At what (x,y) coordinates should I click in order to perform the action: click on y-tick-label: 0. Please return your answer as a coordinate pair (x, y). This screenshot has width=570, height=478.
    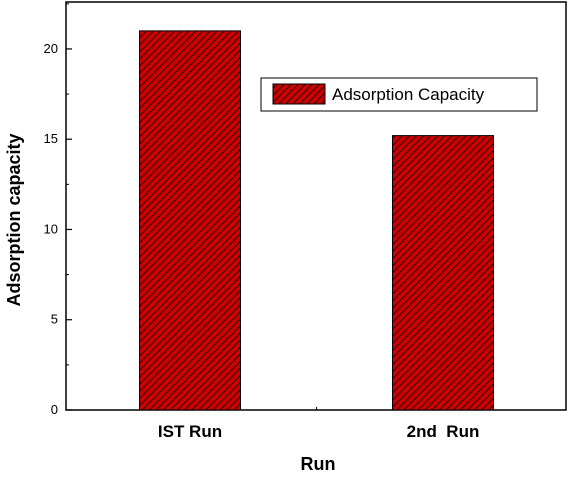
    Looking at the image, I should click on (54, 409).